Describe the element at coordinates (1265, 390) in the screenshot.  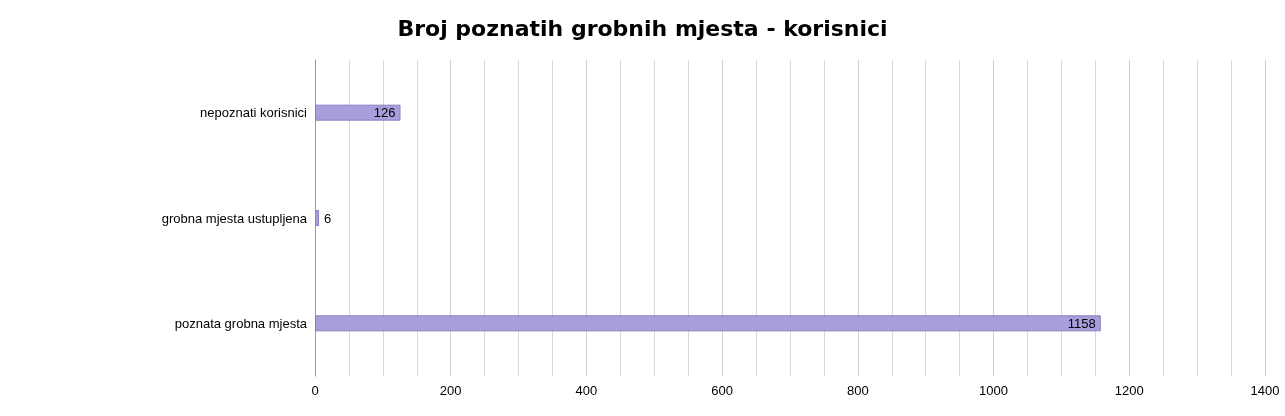
I see `x-tick-label: 1400` at that location.